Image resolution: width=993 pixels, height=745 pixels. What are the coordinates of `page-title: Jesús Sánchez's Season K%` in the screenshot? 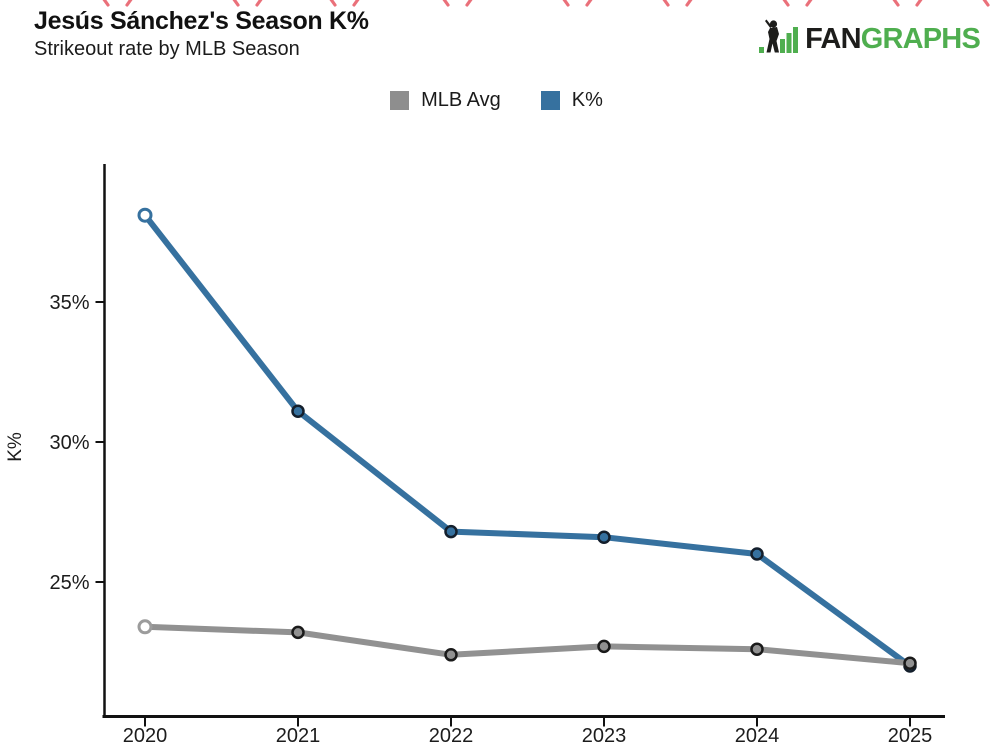 It's located at (201, 21).